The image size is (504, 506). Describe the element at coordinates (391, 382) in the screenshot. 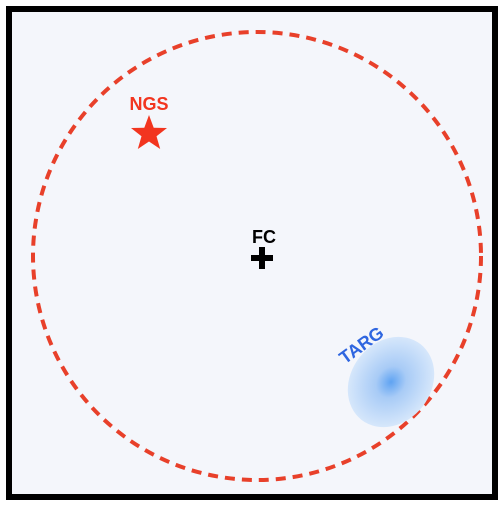

I see `galaxy-blob-icon` at that location.